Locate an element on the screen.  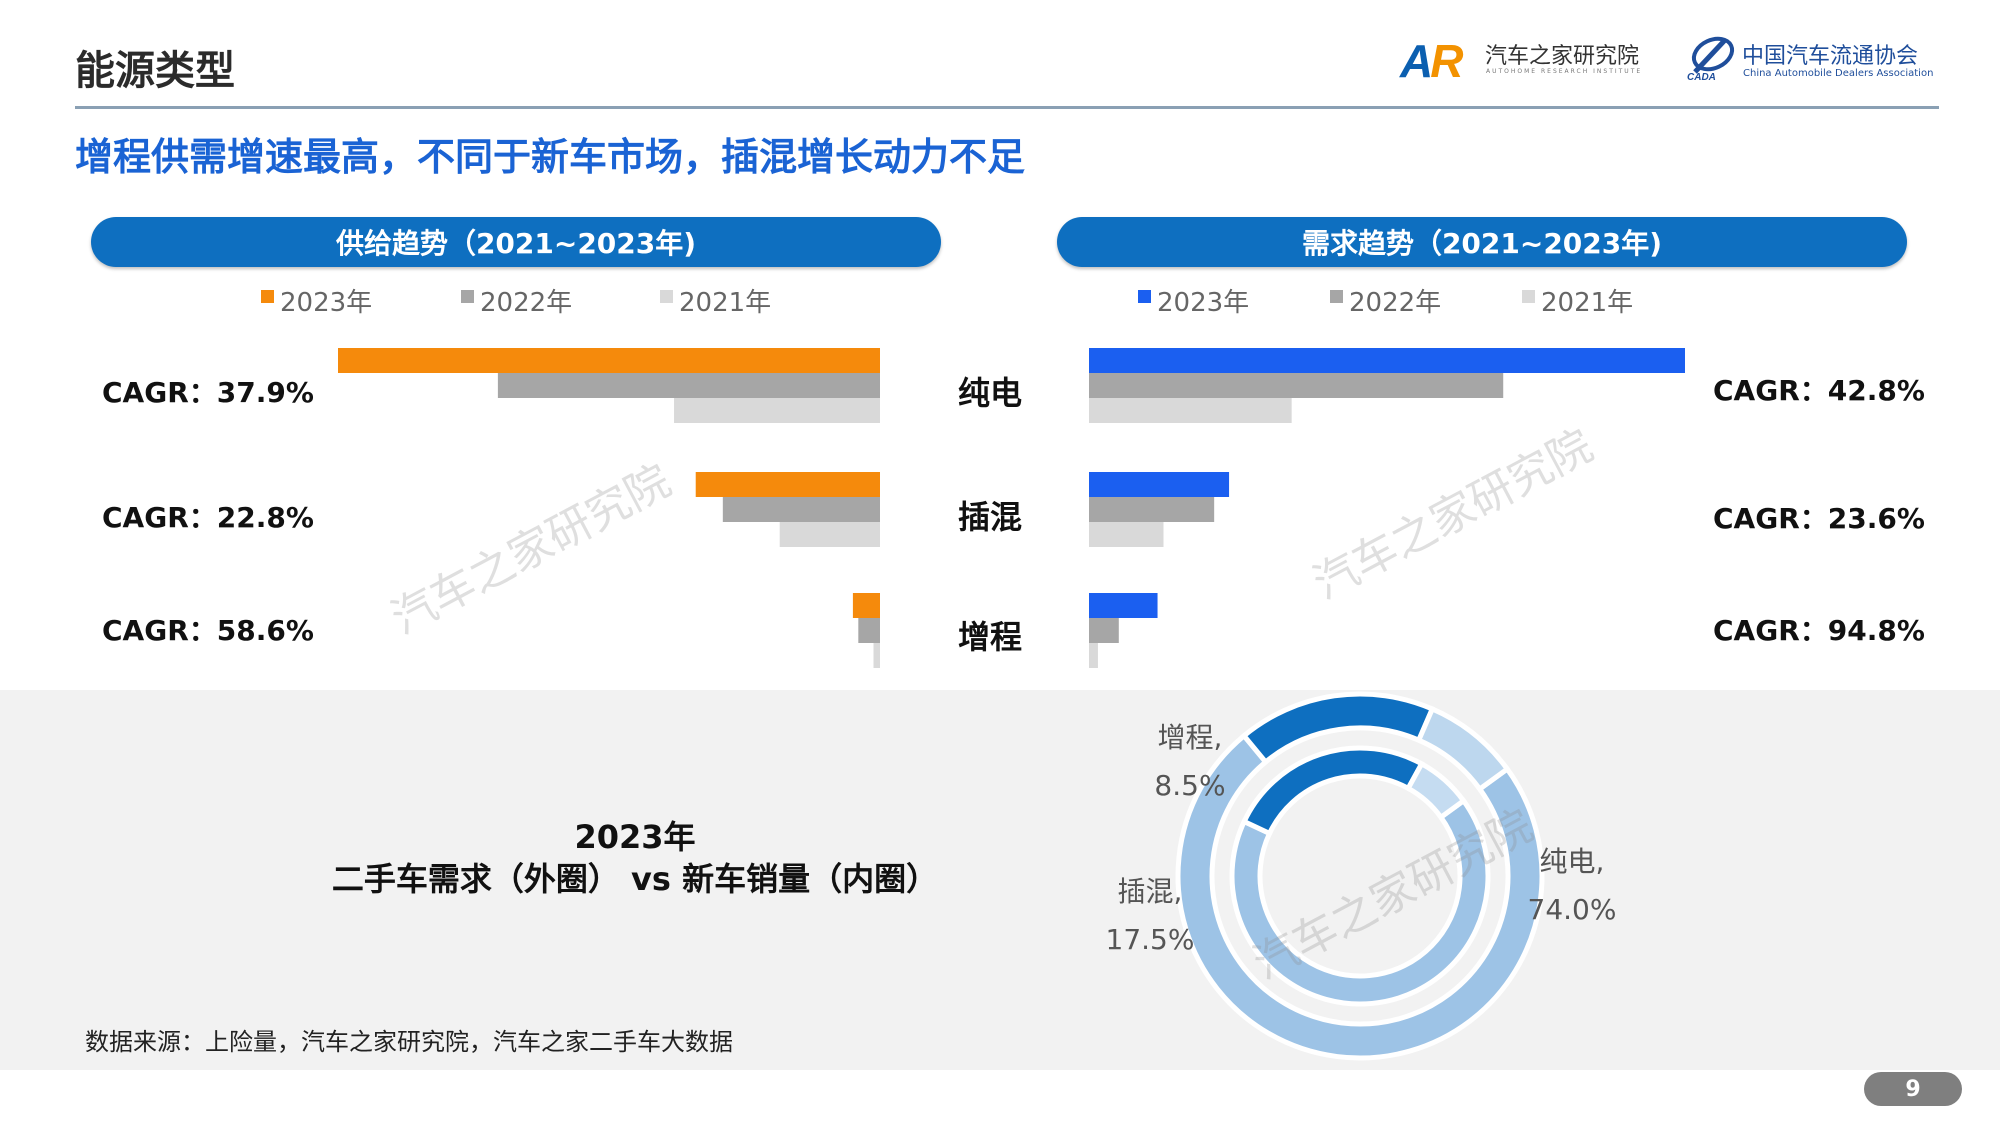
donut-inner-slice-增程 is located at coordinates (1436, 790).